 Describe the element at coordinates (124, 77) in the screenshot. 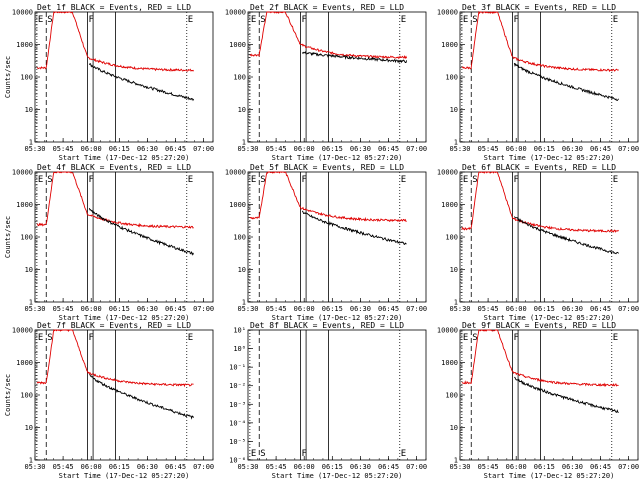

I see `panel-1-frame` at that location.